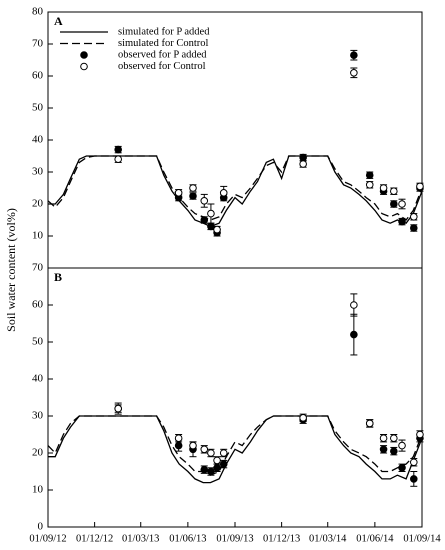 The image size is (445, 550). I want to click on x-tick-label: 01/12/12, so click(94, 538).